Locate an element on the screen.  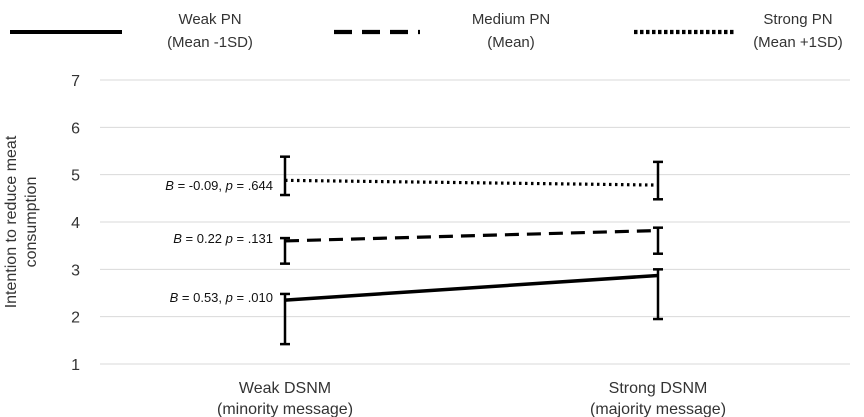
x-category-label: Strong DSNM is located at coordinates (658, 388).